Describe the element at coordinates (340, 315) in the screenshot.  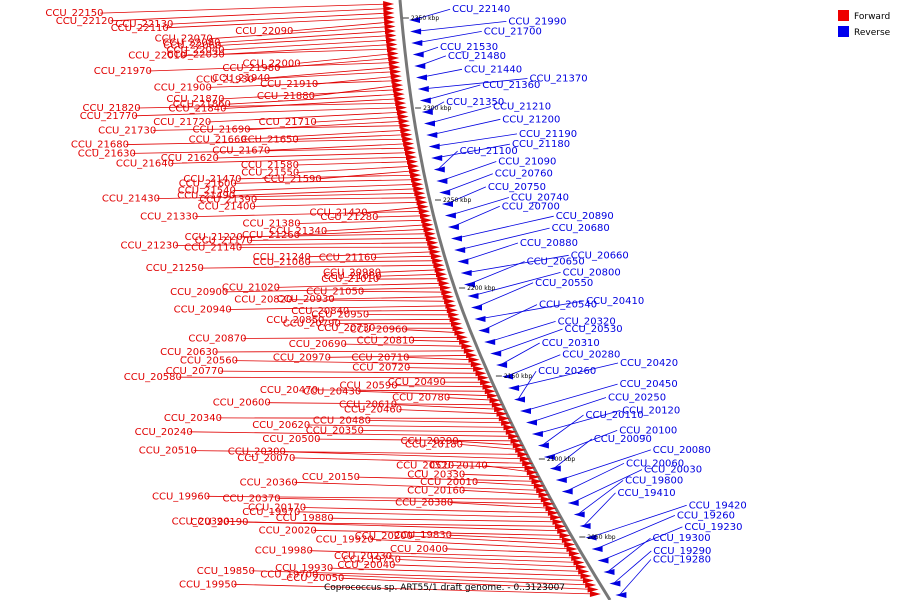
I see `forward-gene-label: CCU_20950` at that location.